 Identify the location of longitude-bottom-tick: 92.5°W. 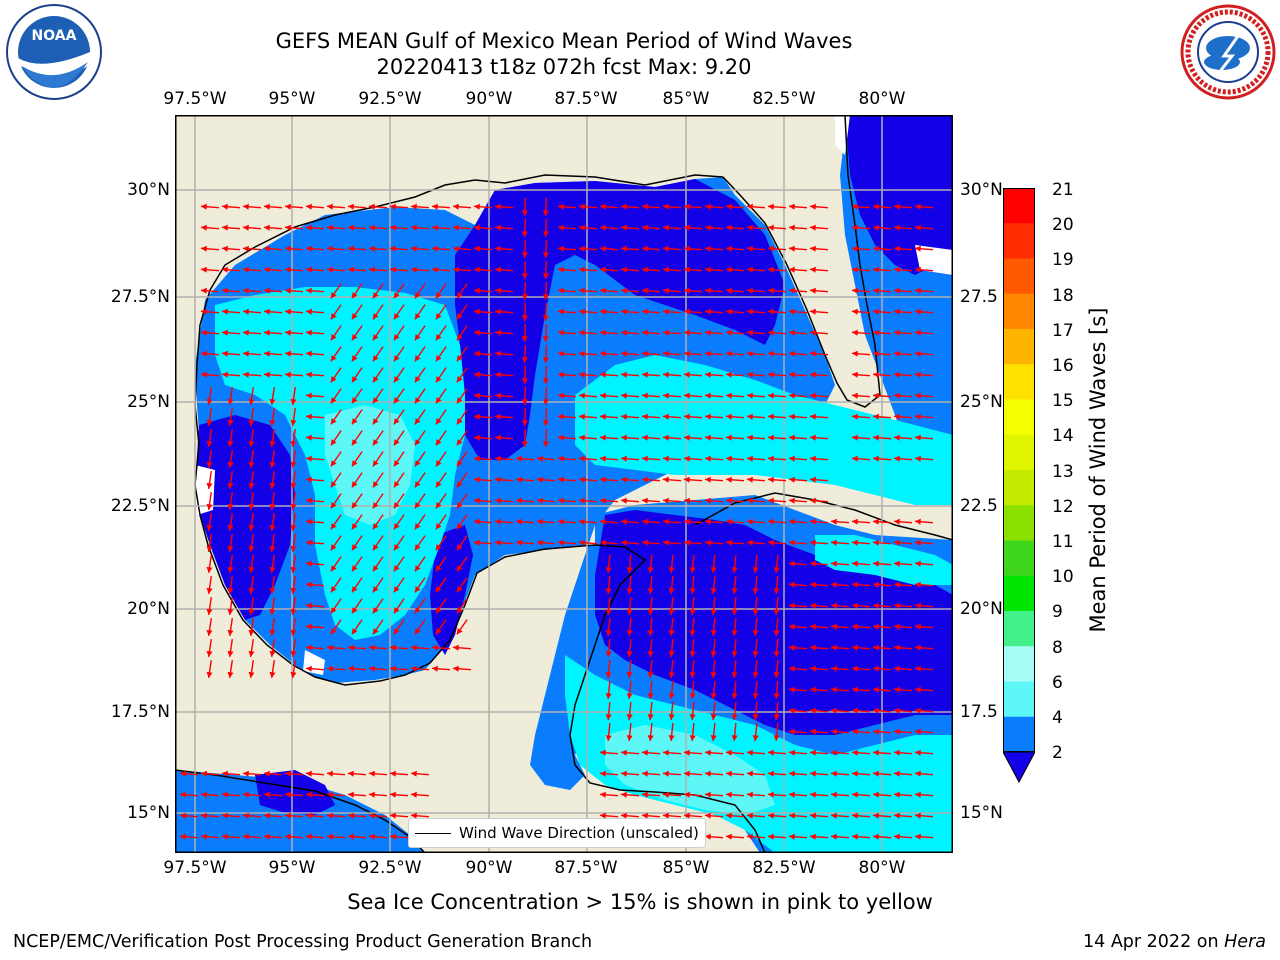
(390, 868).